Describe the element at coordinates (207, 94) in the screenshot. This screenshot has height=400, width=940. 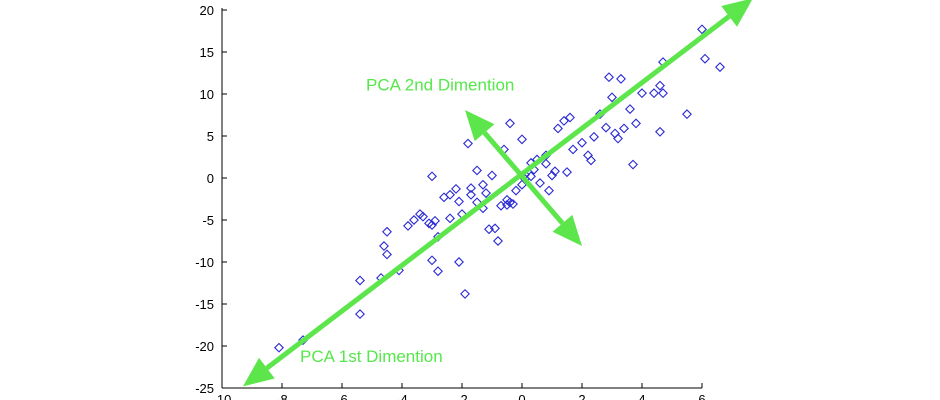
I see `y-tick-label: 10` at that location.